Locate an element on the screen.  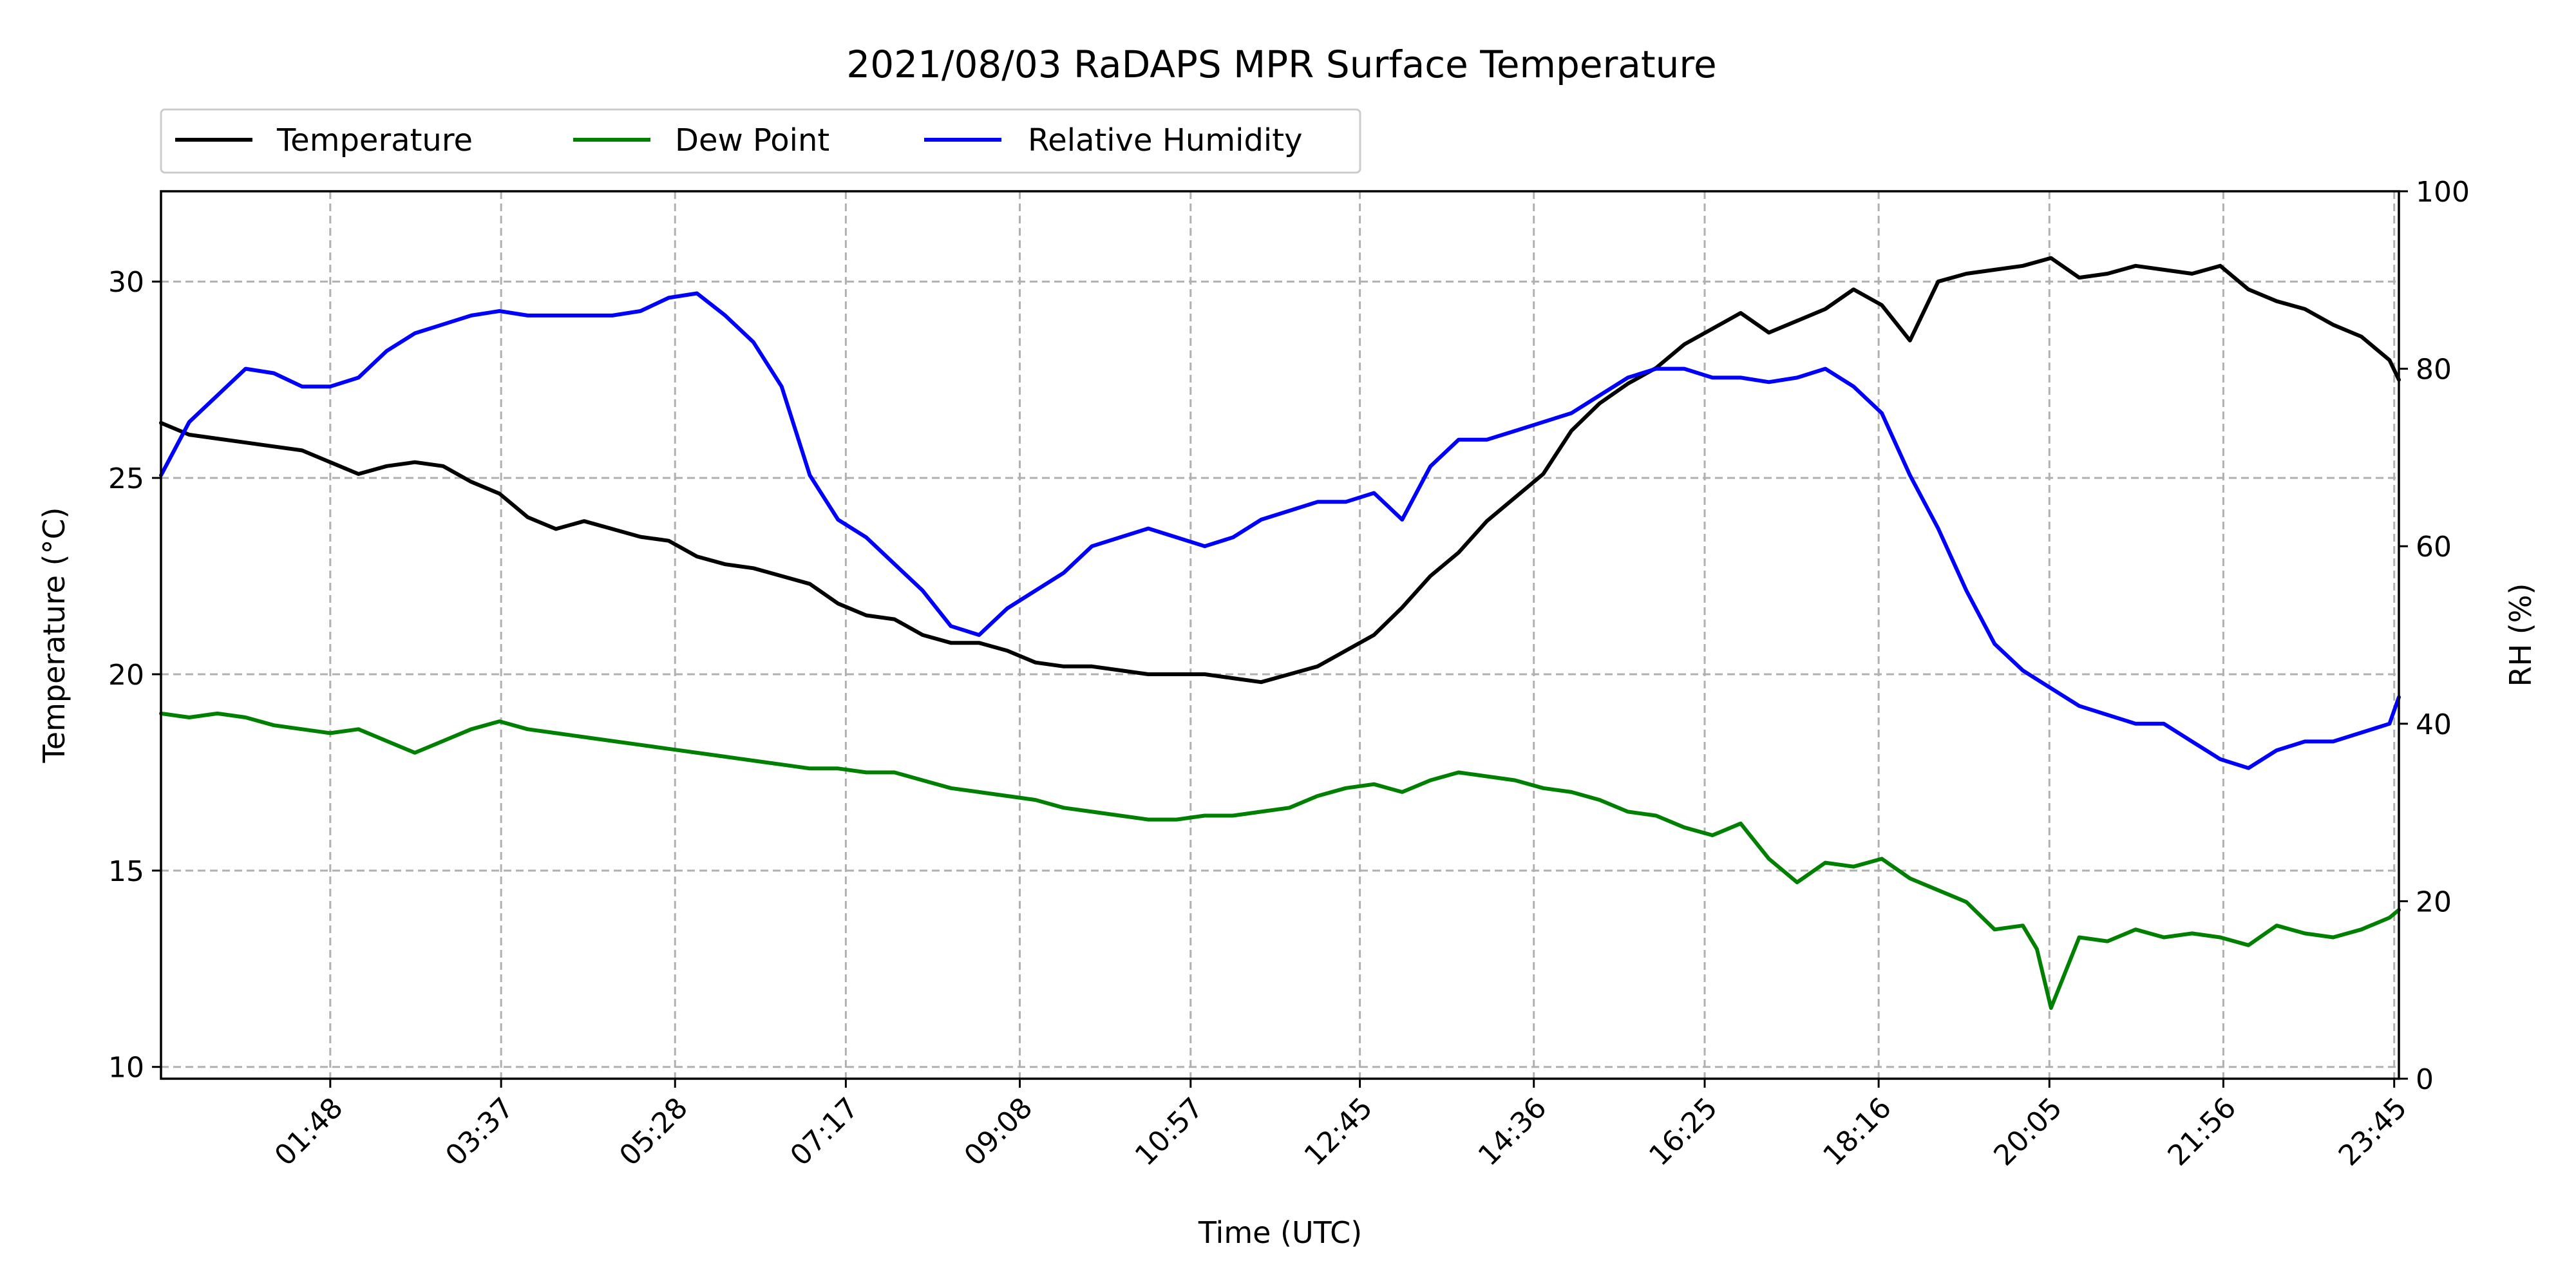
y-tick-label: 25 is located at coordinates (126, 479).